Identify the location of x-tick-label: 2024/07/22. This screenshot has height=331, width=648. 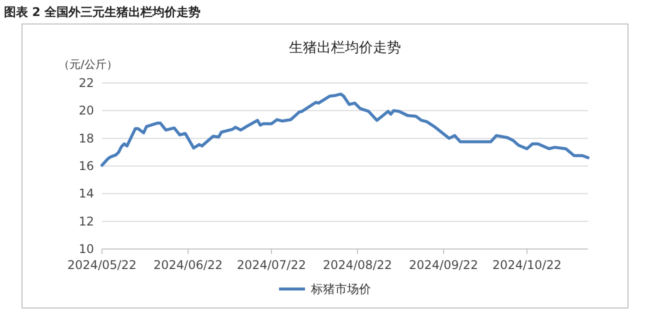
(271, 265).